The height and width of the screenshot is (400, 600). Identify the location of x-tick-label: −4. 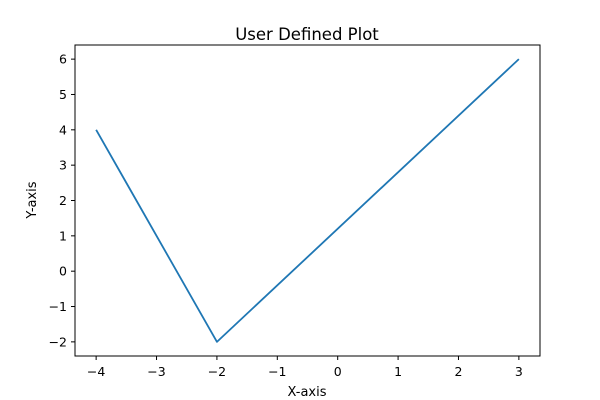
(96, 371).